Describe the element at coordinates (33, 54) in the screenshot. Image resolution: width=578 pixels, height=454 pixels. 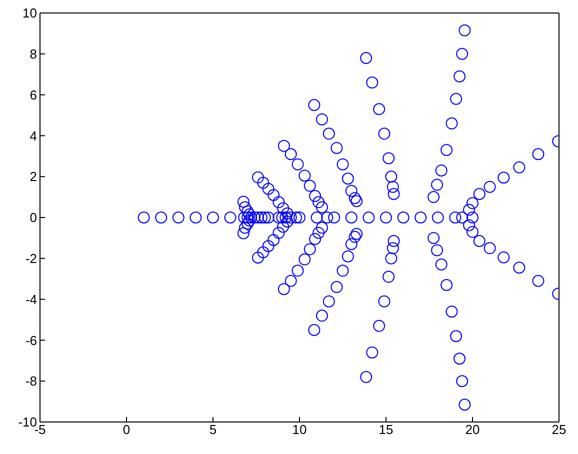
I see `y-tick-label: 8` at that location.